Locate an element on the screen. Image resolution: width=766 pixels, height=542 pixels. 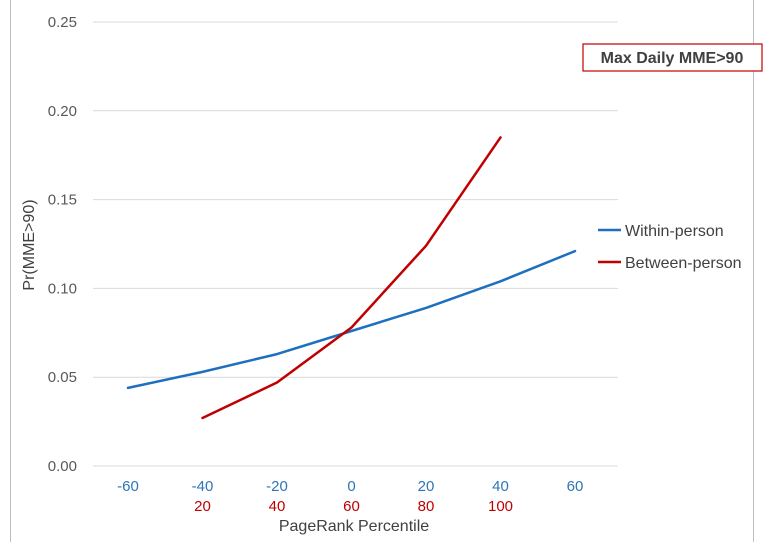
title-box: Max Daily MME>90 is located at coordinates (672, 57).